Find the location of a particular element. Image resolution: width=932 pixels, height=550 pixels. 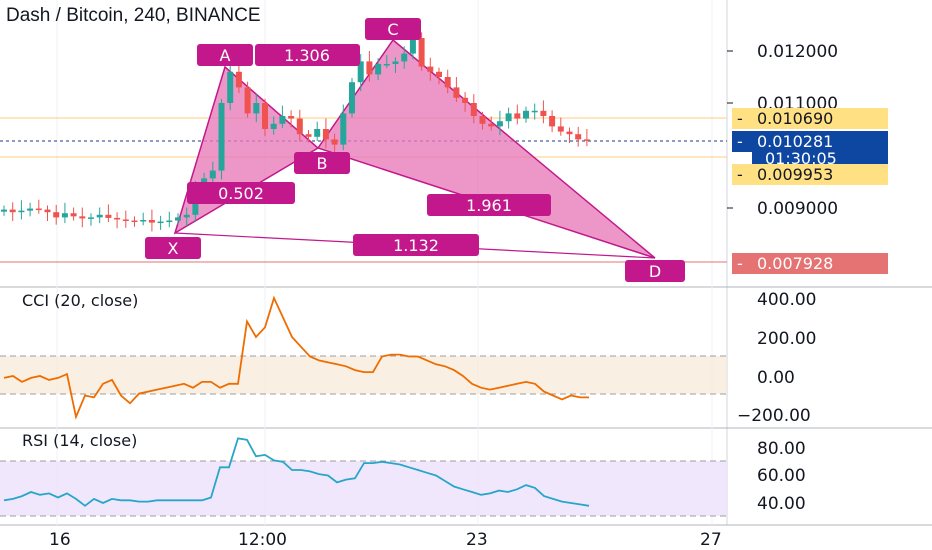

label-x-box is located at coordinates (173, 248).